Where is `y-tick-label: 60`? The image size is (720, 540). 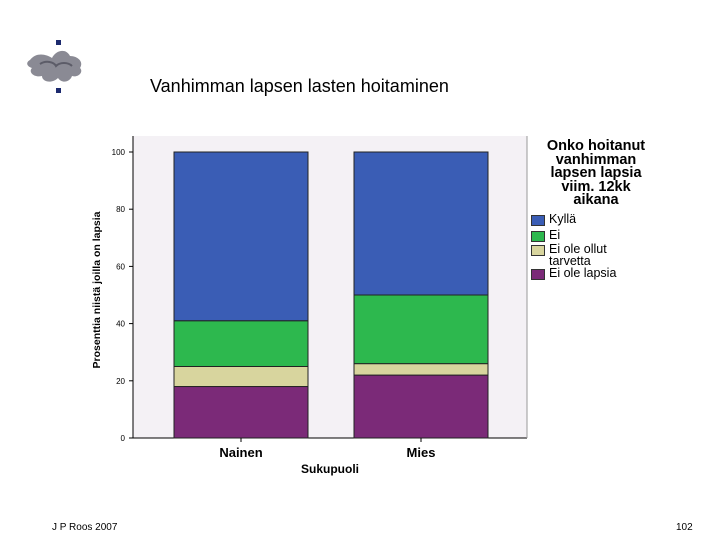 y-tick-label: 60 is located at coordinates (120, 266).